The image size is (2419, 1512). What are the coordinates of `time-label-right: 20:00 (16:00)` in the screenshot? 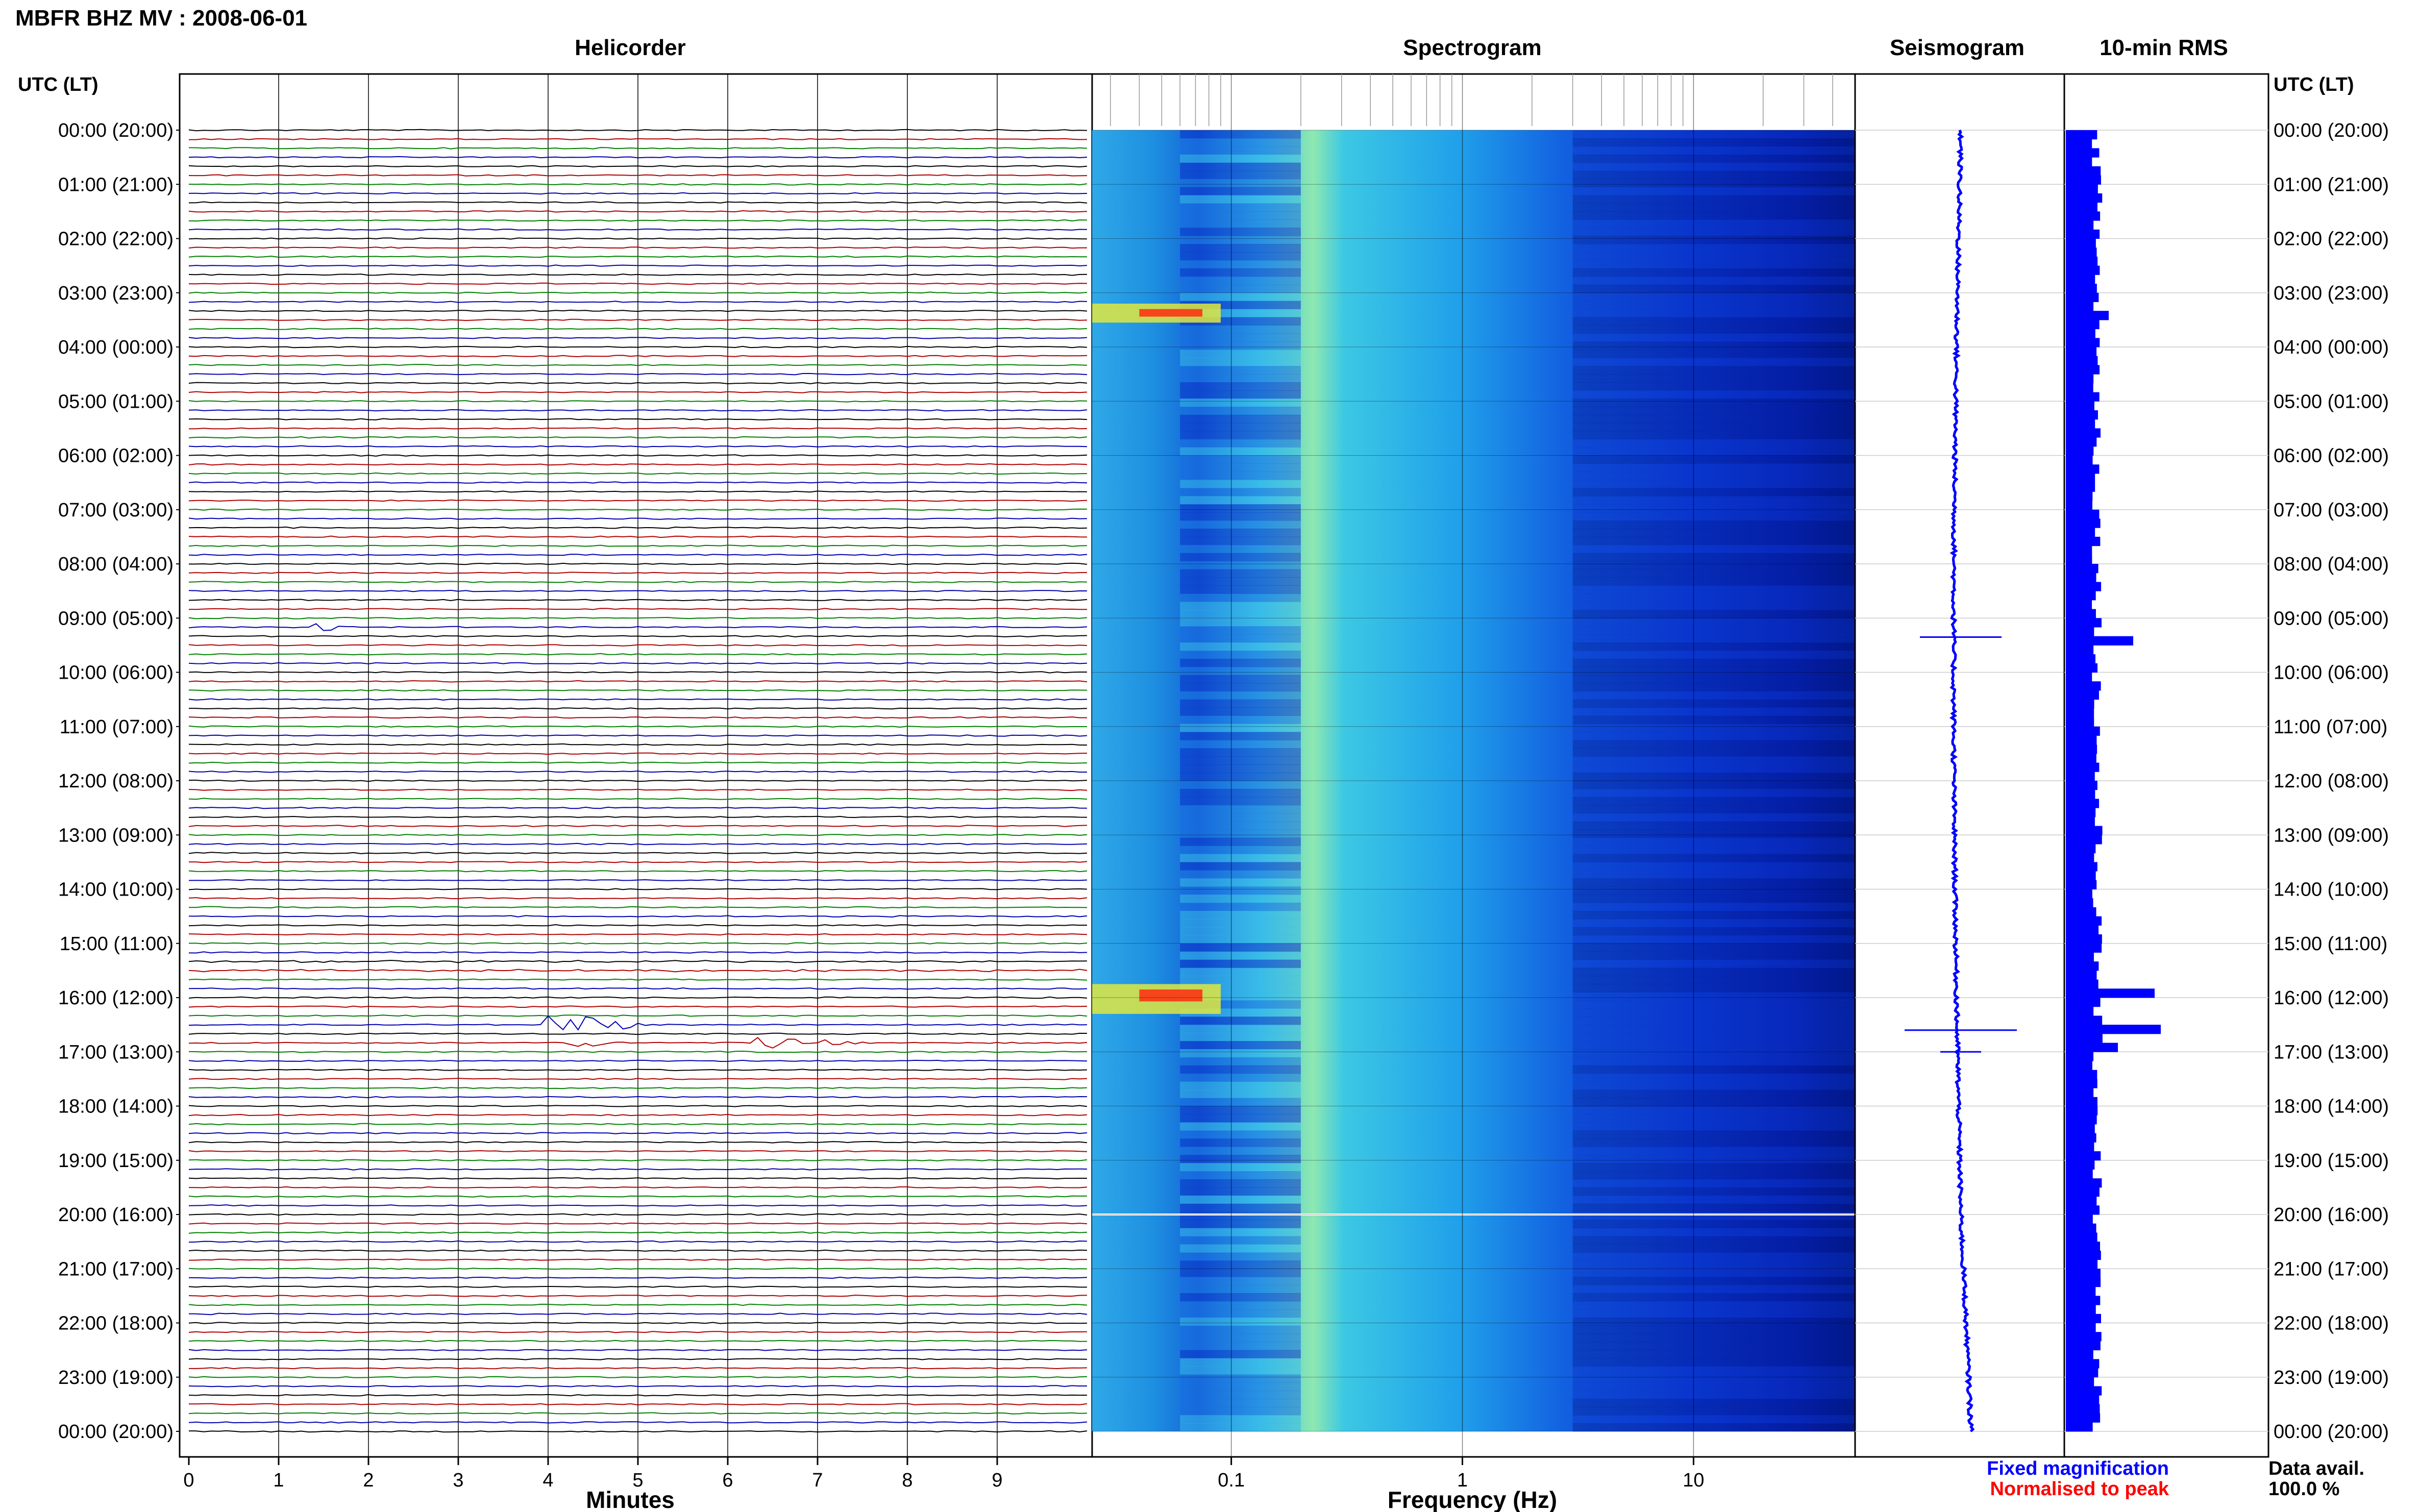 It's located at (2331, 1215).